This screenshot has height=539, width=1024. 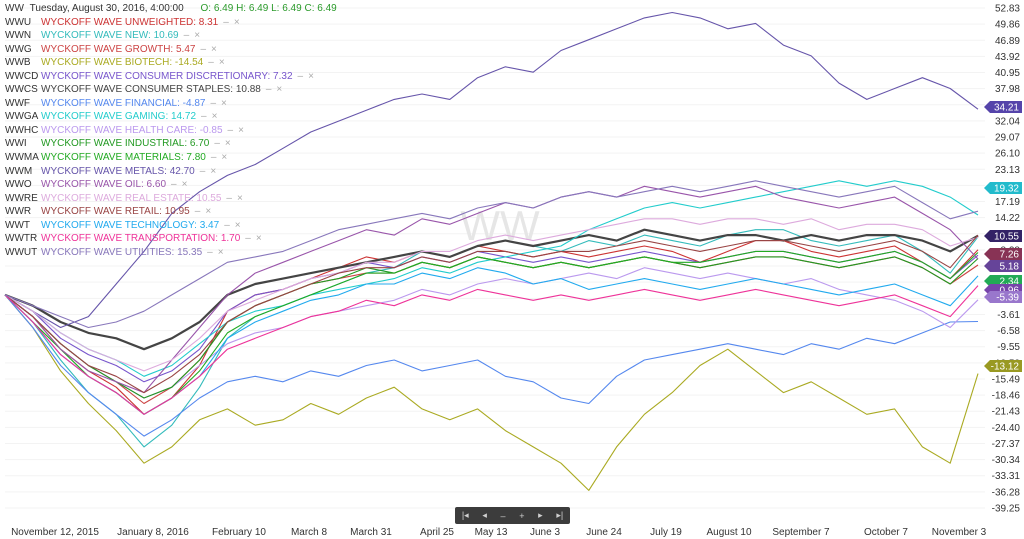 I want to click on legend-series-name: WYCKOFF WAVE RETAIL: 10.95, so click(x=115, y=212).